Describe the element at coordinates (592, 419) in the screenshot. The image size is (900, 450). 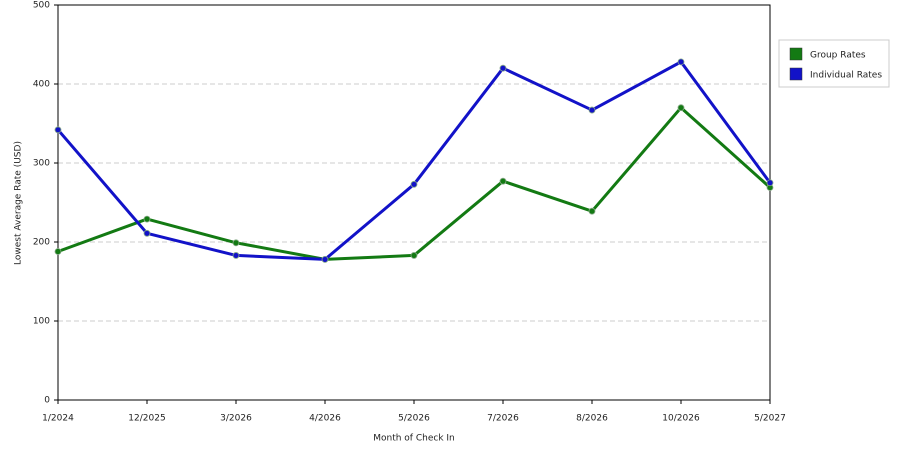
I see `x-tick-label: 8/2026` at that location.